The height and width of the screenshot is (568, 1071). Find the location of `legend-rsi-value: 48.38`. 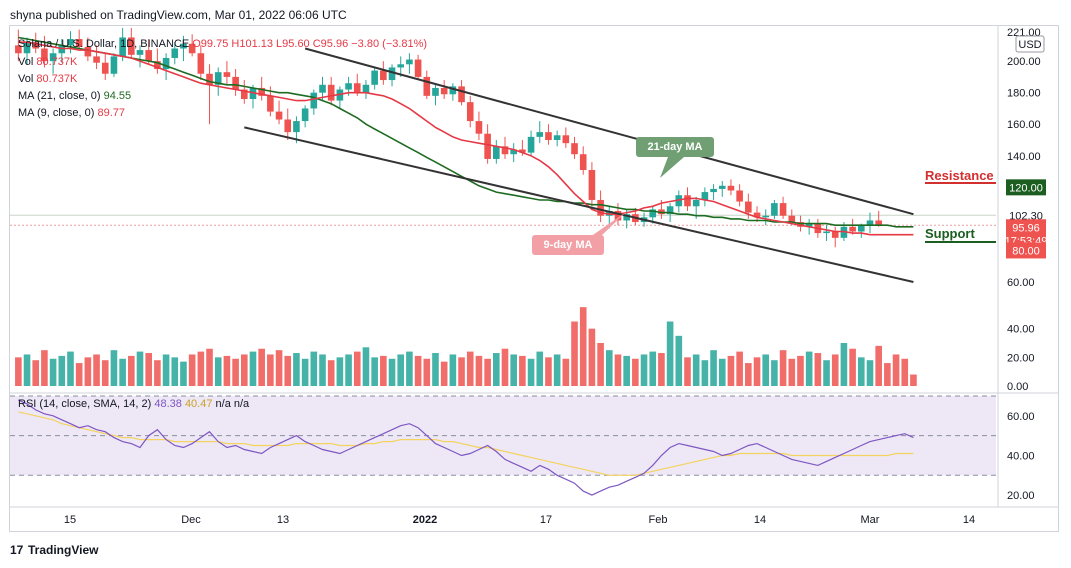

legend-rsi-value: 48.38 is located at coordinates (168, 404).